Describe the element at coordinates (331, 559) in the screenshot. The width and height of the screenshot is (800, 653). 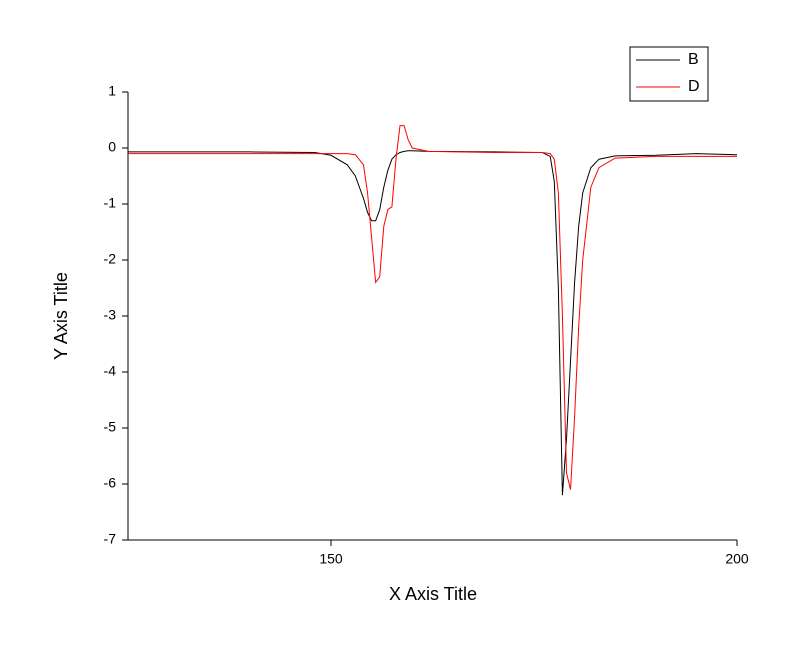
I see `x-tick-label: 150` at that location.